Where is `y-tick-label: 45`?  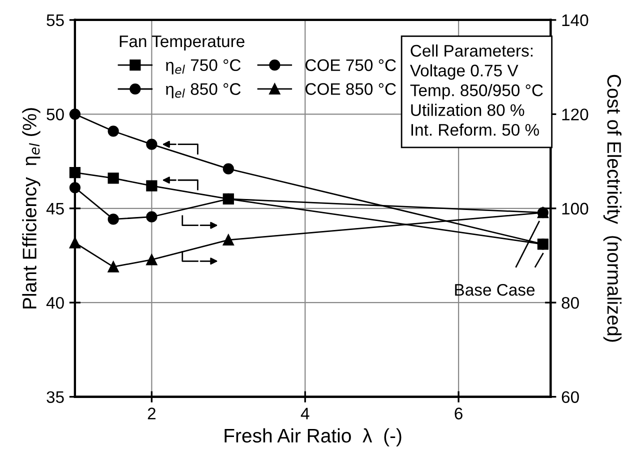 y-tick-label: 45 is located at coordinates (55, 208).